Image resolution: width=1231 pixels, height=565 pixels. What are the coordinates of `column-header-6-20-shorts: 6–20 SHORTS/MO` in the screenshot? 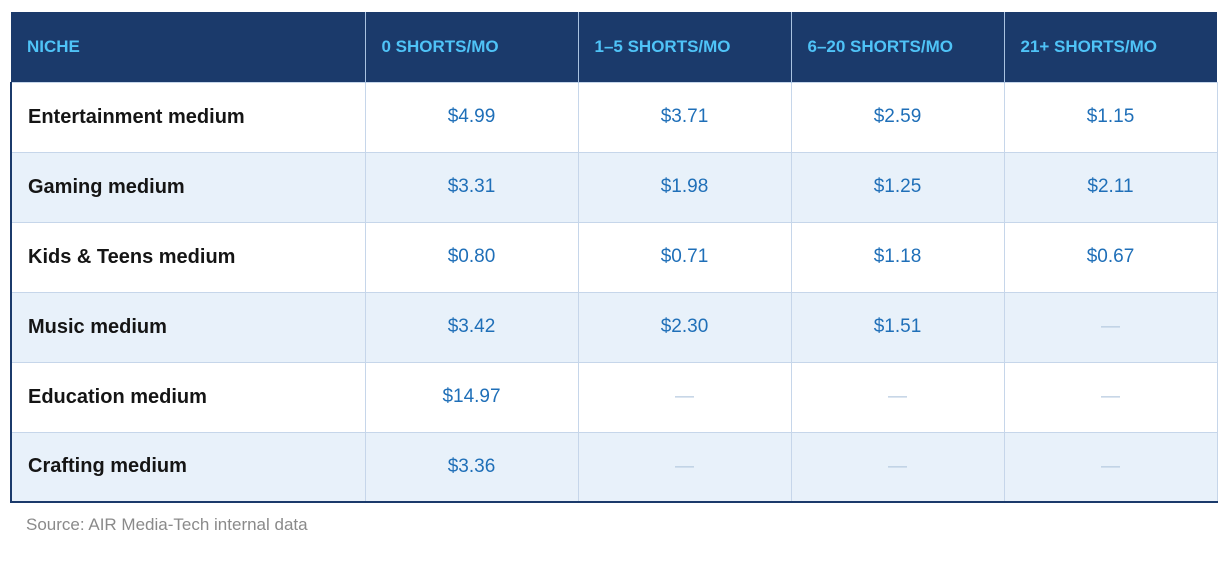 It's located at (897, 47).